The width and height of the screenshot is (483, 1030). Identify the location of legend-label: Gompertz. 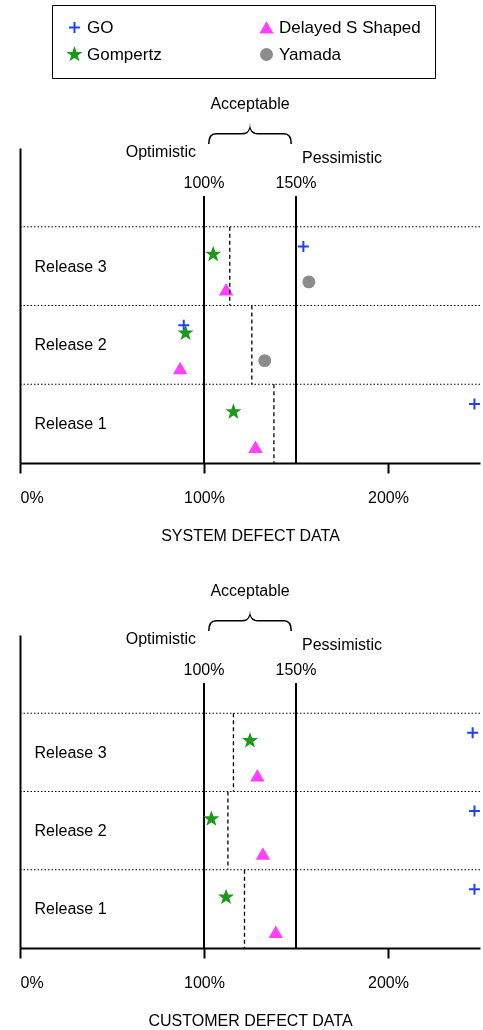
(124, 54).